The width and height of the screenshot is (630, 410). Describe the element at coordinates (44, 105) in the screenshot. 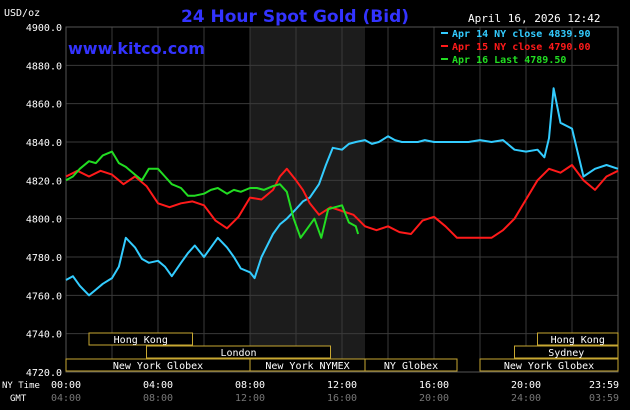

I see `y-tick-label: 4860.0` at that location.